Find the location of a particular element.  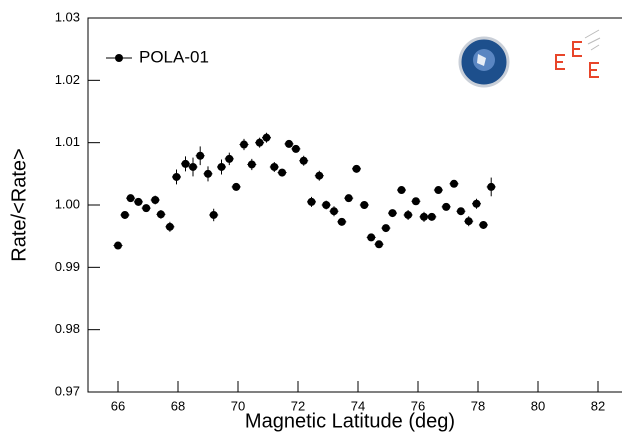

logo-eee is located at coordinates (578, 53).